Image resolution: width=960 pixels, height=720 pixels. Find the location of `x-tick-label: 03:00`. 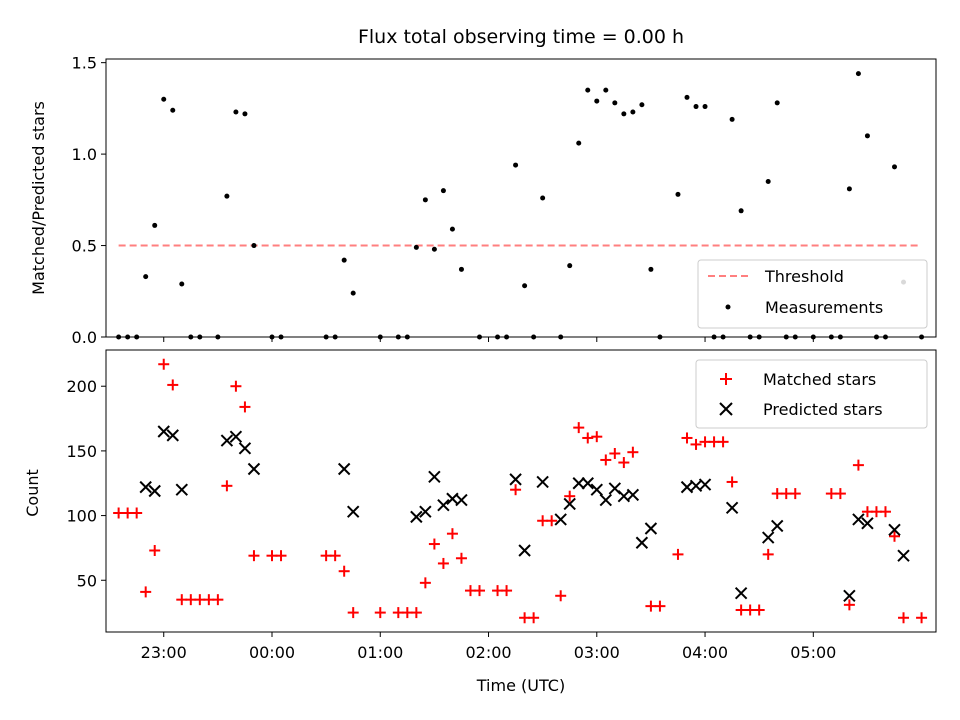

x-tick-label: 03:00 is located at coordinates (597, 652).